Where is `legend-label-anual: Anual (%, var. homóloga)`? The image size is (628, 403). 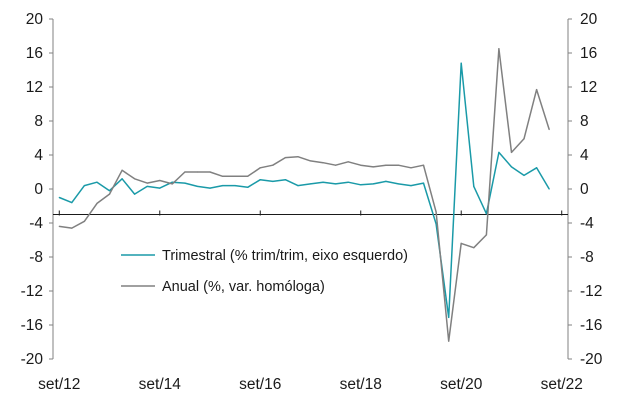
legend-label-anual: Anual (%, var. homóloga) is located at coordinates (243, 287).